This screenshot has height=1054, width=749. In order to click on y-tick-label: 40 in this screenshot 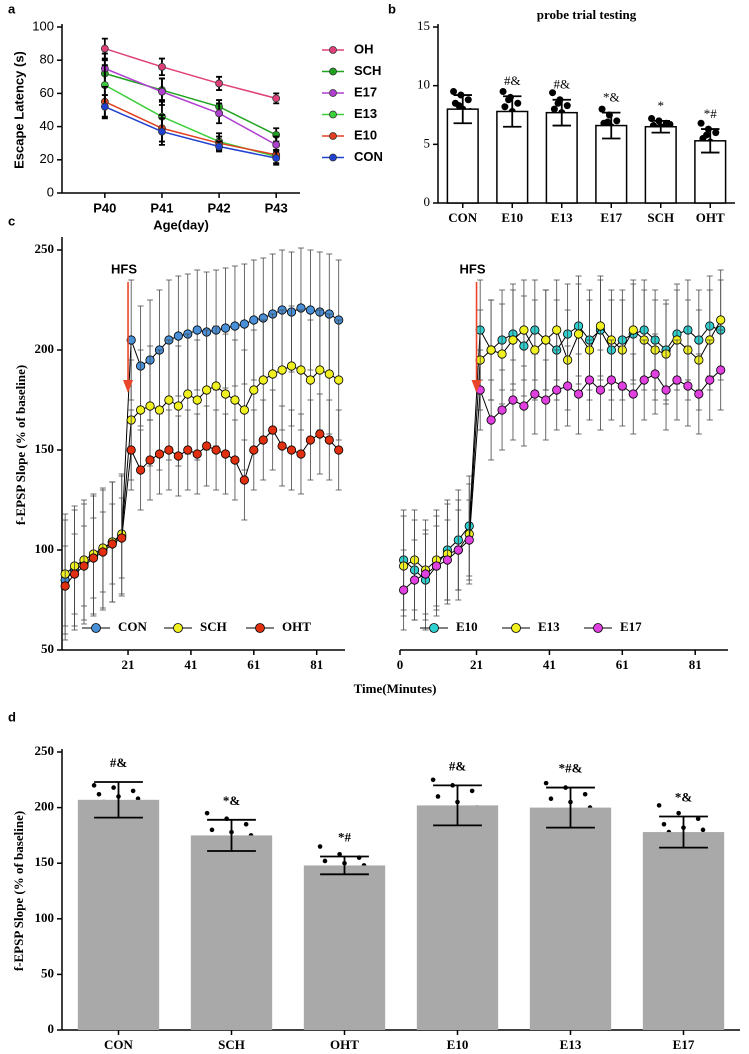, I will do `click(47, 125)`.